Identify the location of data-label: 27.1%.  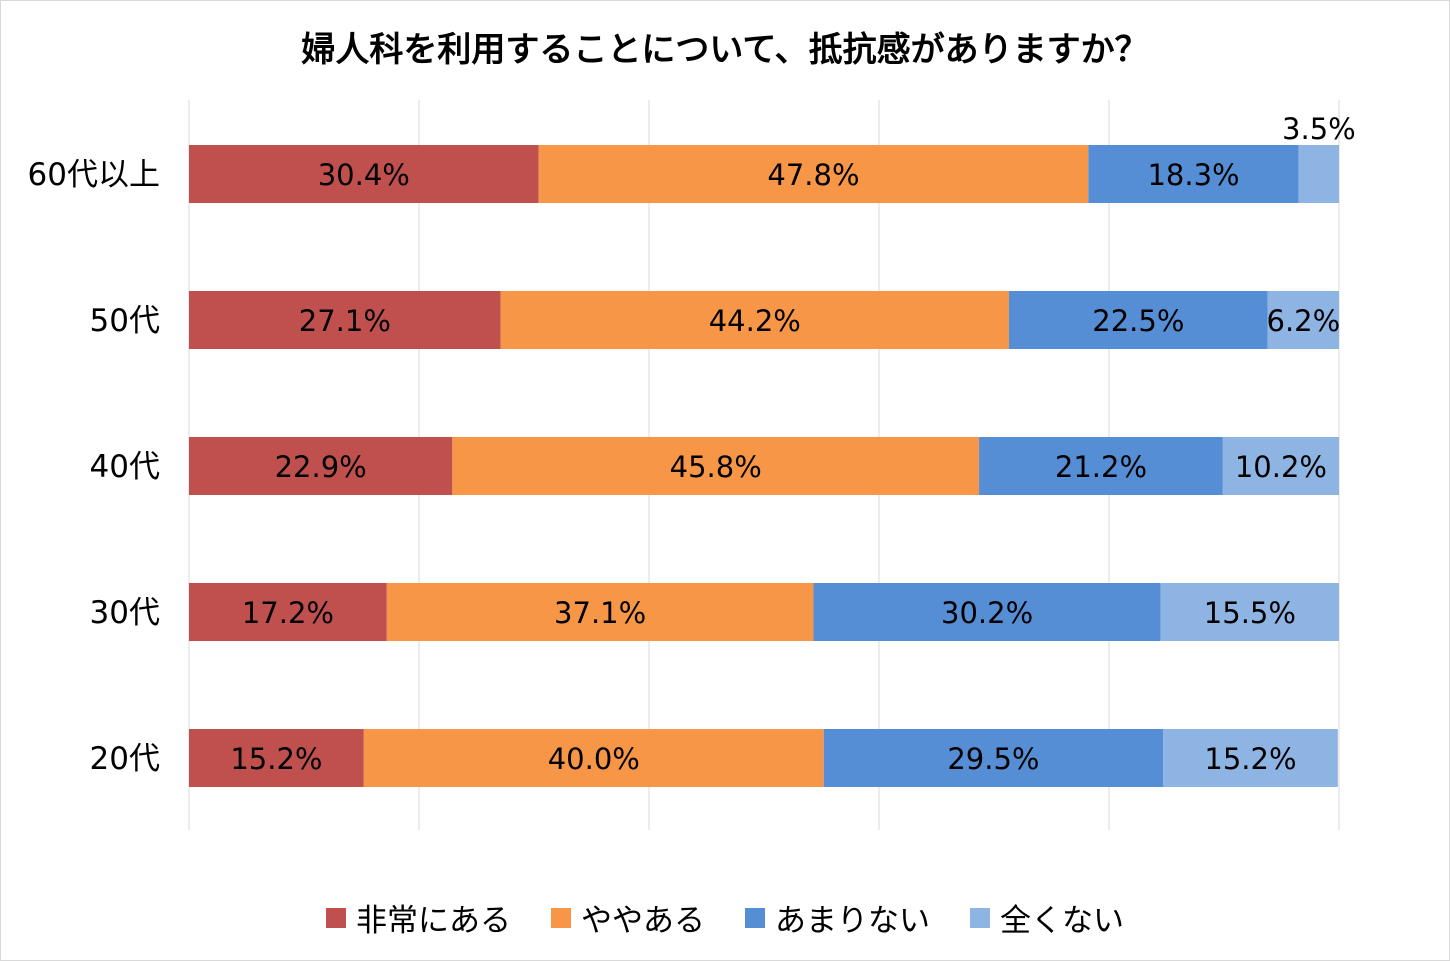
(345, 321).